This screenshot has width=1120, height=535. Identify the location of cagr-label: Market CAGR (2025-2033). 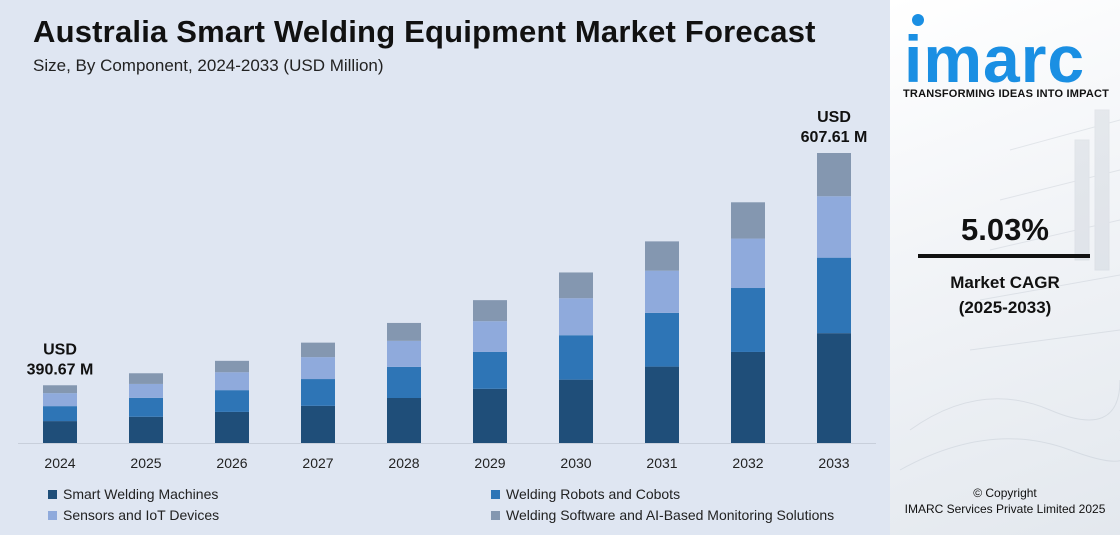
(1005, 295).